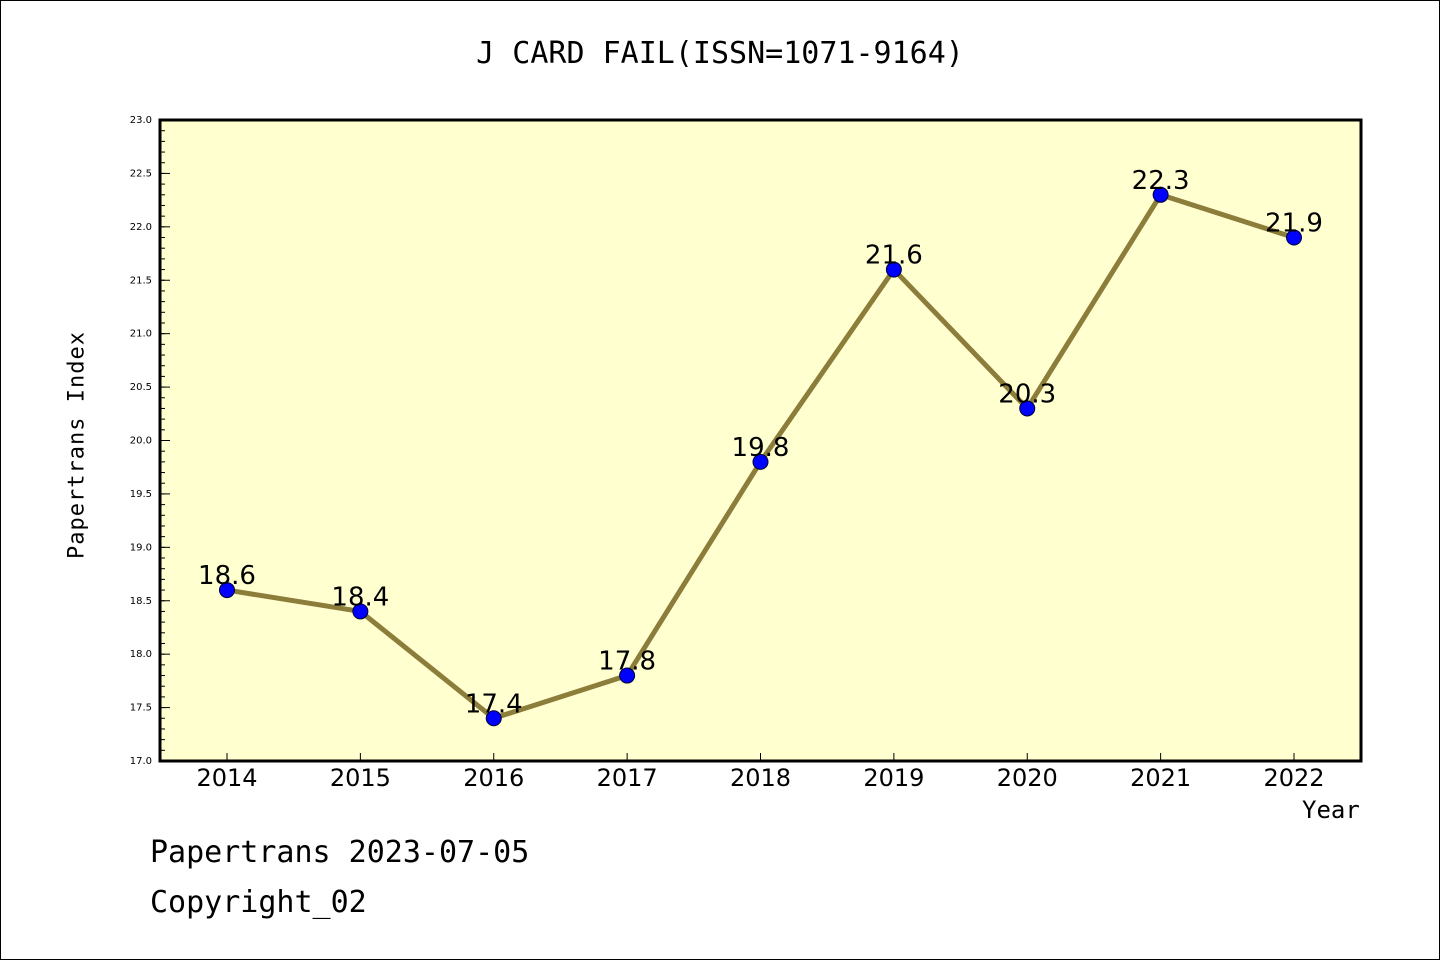  Describe the element at coordinates (141, 120) in the screenshot. I see `y-tick-label: 23.0` at that location.